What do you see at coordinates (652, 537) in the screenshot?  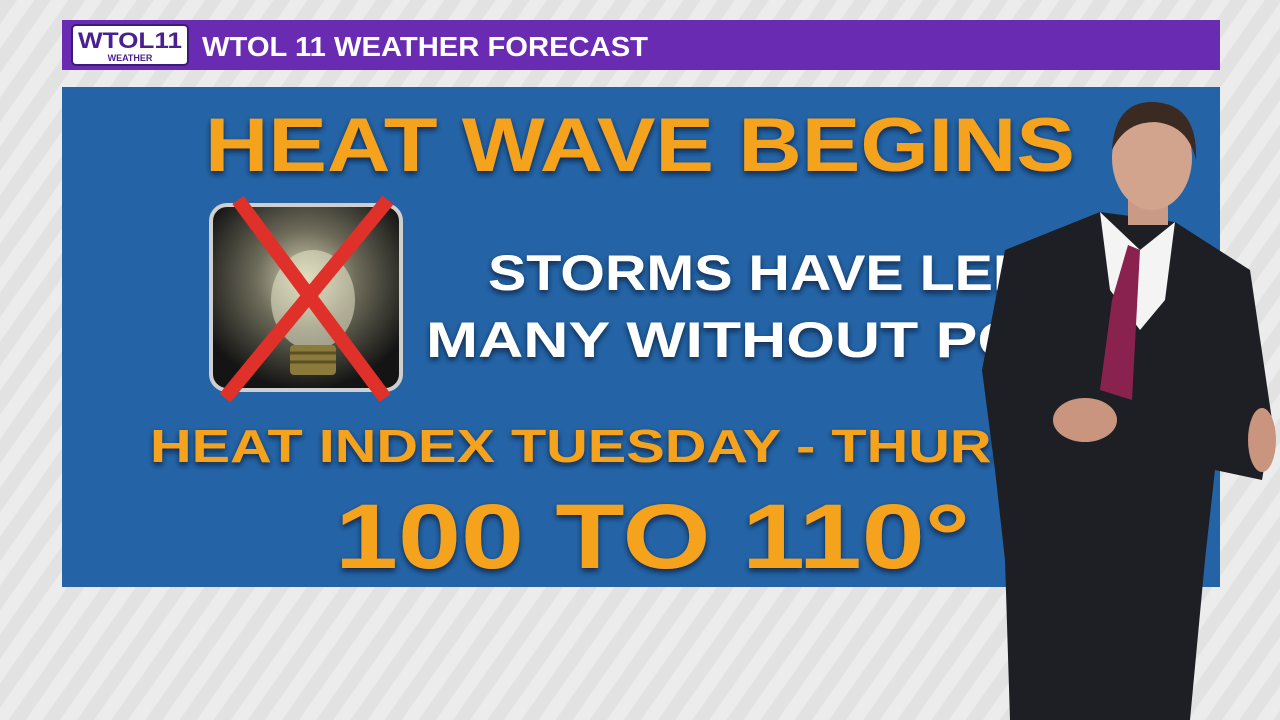 I see `heat-index-range: 100 TO 110°` at bounding box center [652, 537].